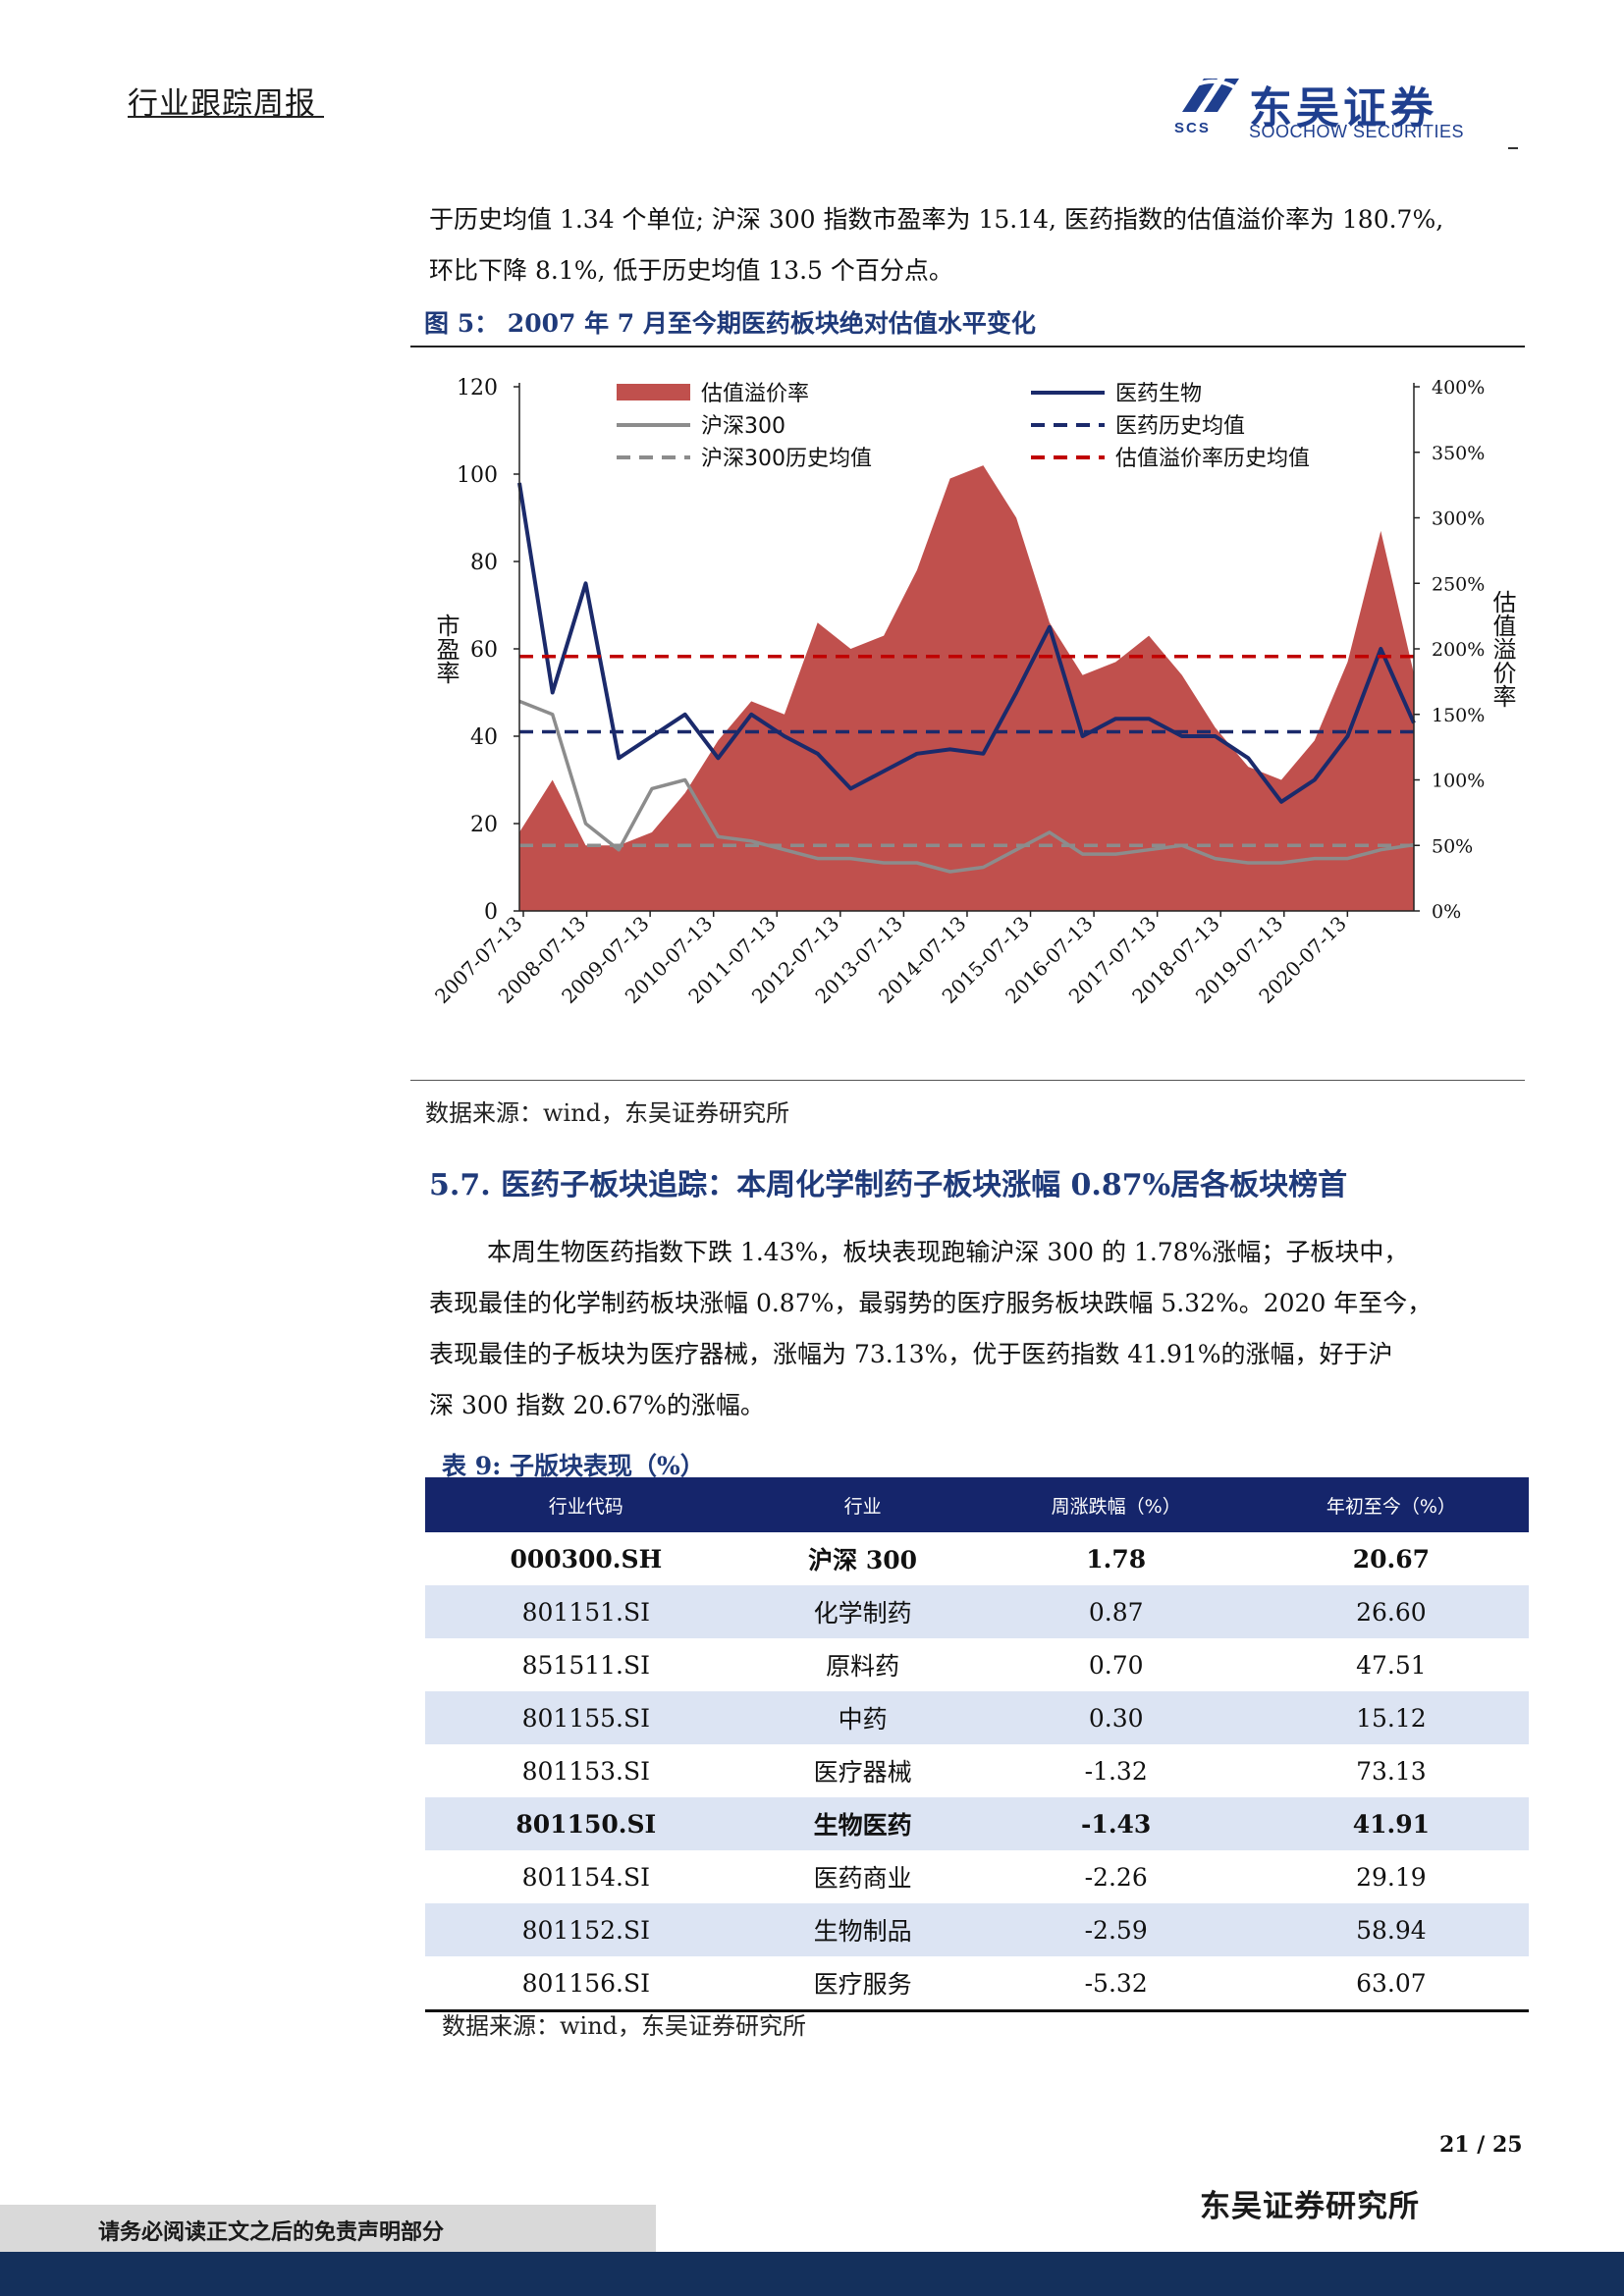  Describe the element at coordinates (1391, 1611) in the screenshot. I see `cell-ytd: 26.60` at that location.